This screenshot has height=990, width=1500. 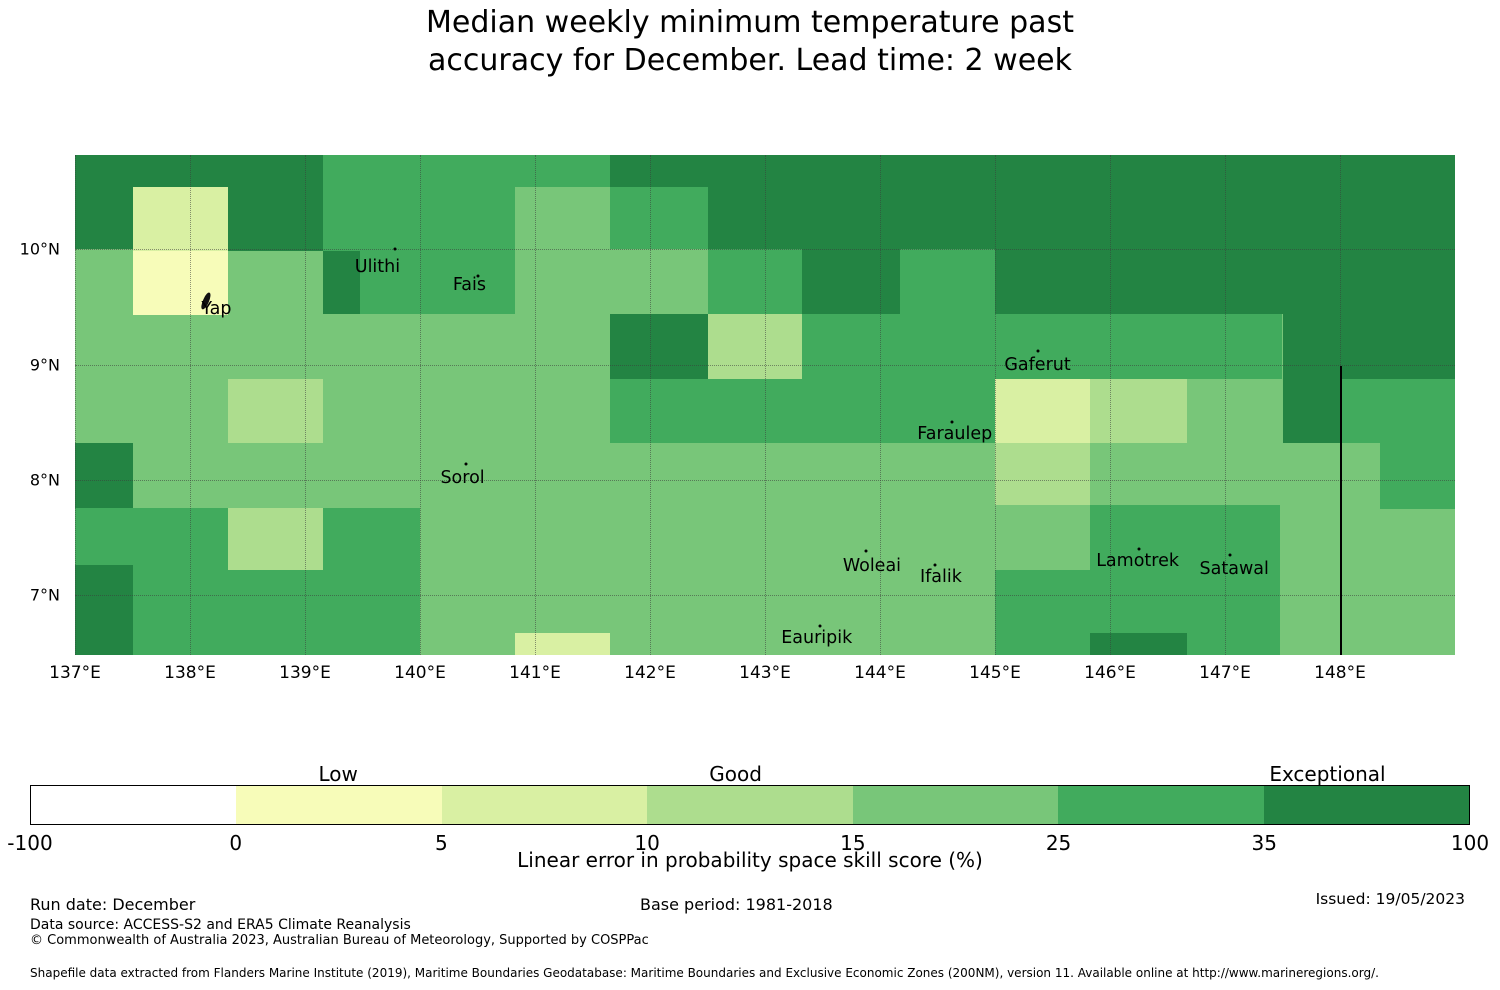 What do you see at coordinates (39, 249) in the screenshot?
I see `y-tick-label: 10°N` at bounding box center [39, 249].